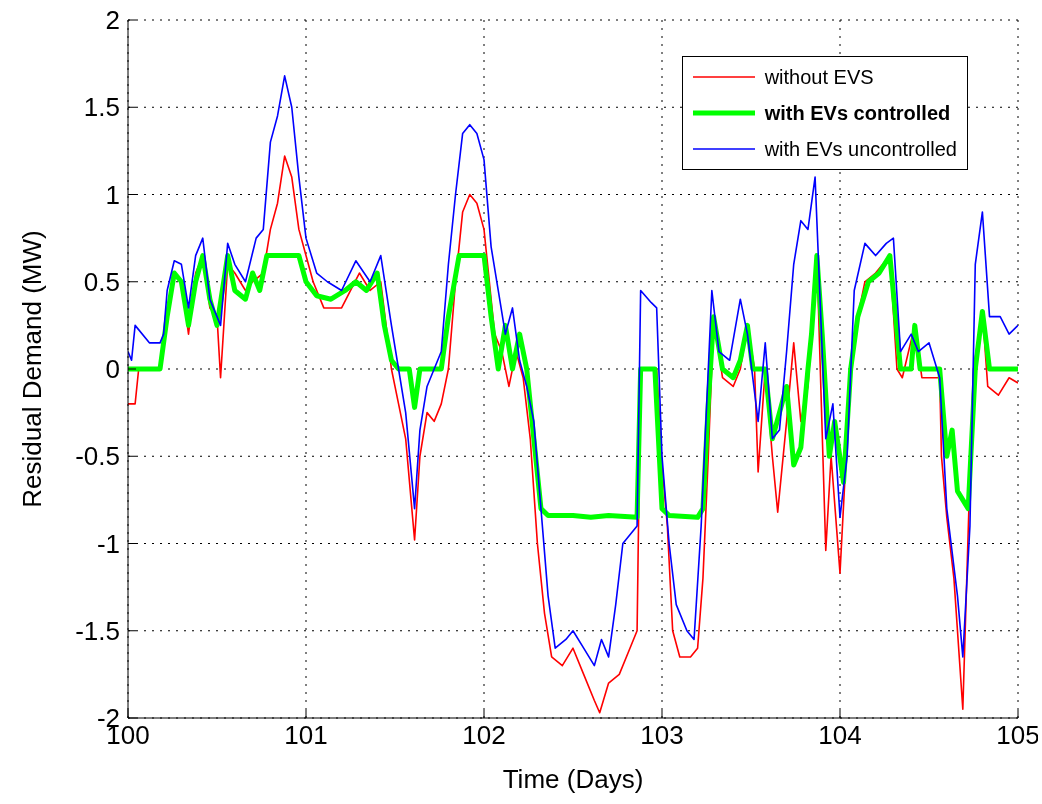  What do you see at coordinates (97, 456) in the screenshot?
I see `y-tick-label: -0.5` at bounding box center [97, 456].